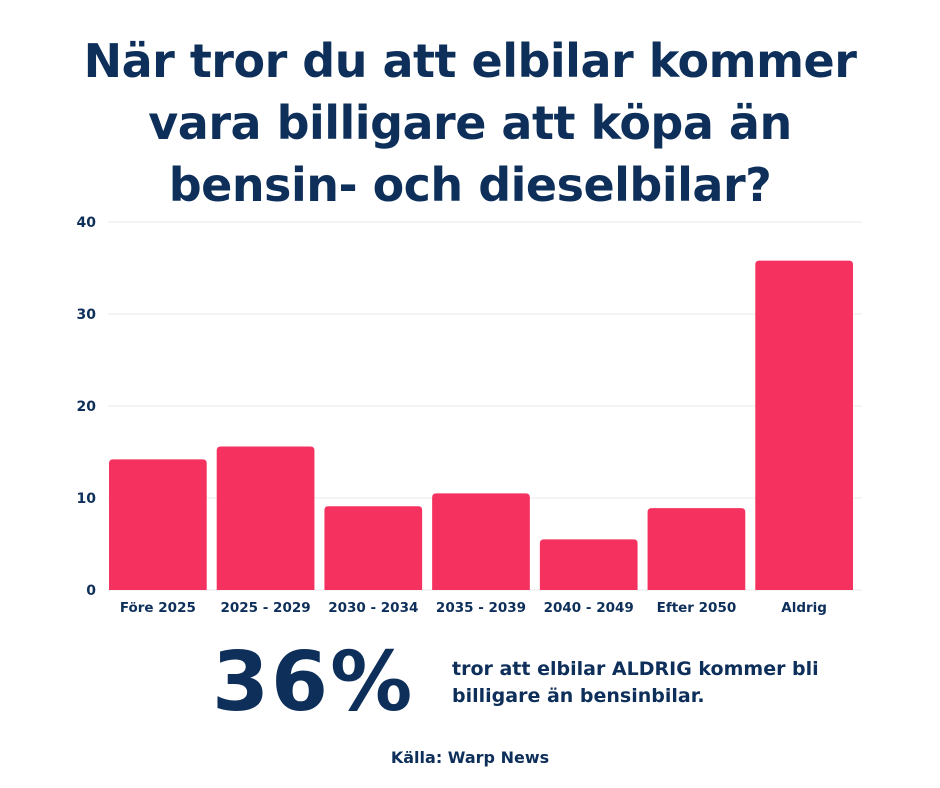 Image resolution: width=940 pixels, height=788 pixels. What do you see at coordinates (158, 608) in the screenshot?
I see `x-category-label: Före 2025` at bounding box center [158, 608].